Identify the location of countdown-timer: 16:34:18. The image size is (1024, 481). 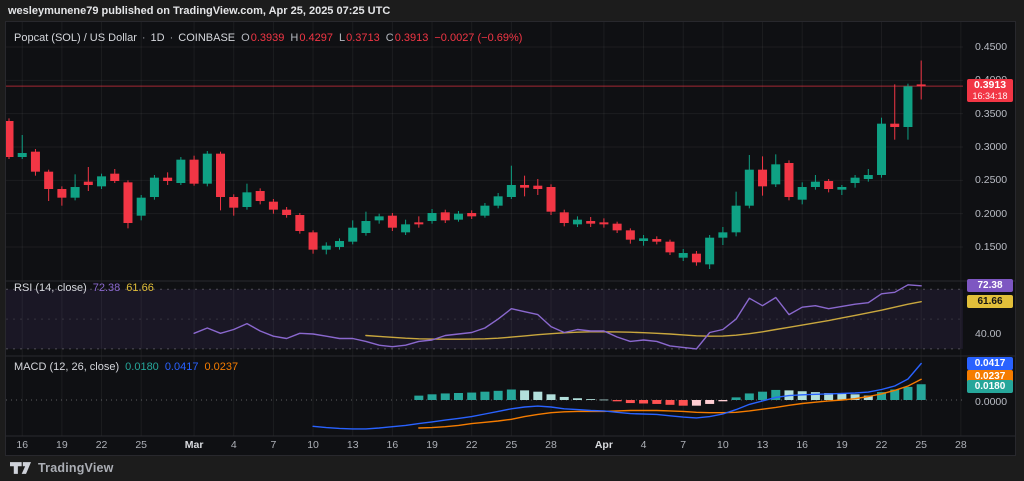
(990, 96).